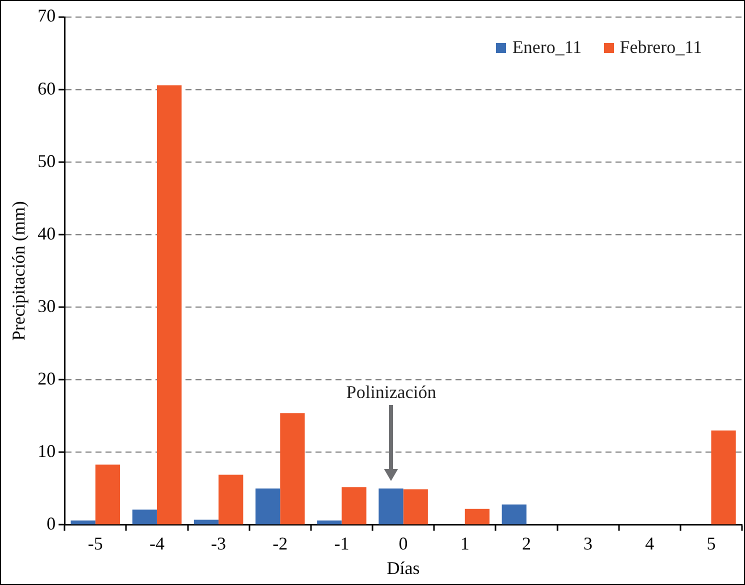 This screenshot has width=745, height=585. I want to click on x-tick-label: 5, so click(711, 543).